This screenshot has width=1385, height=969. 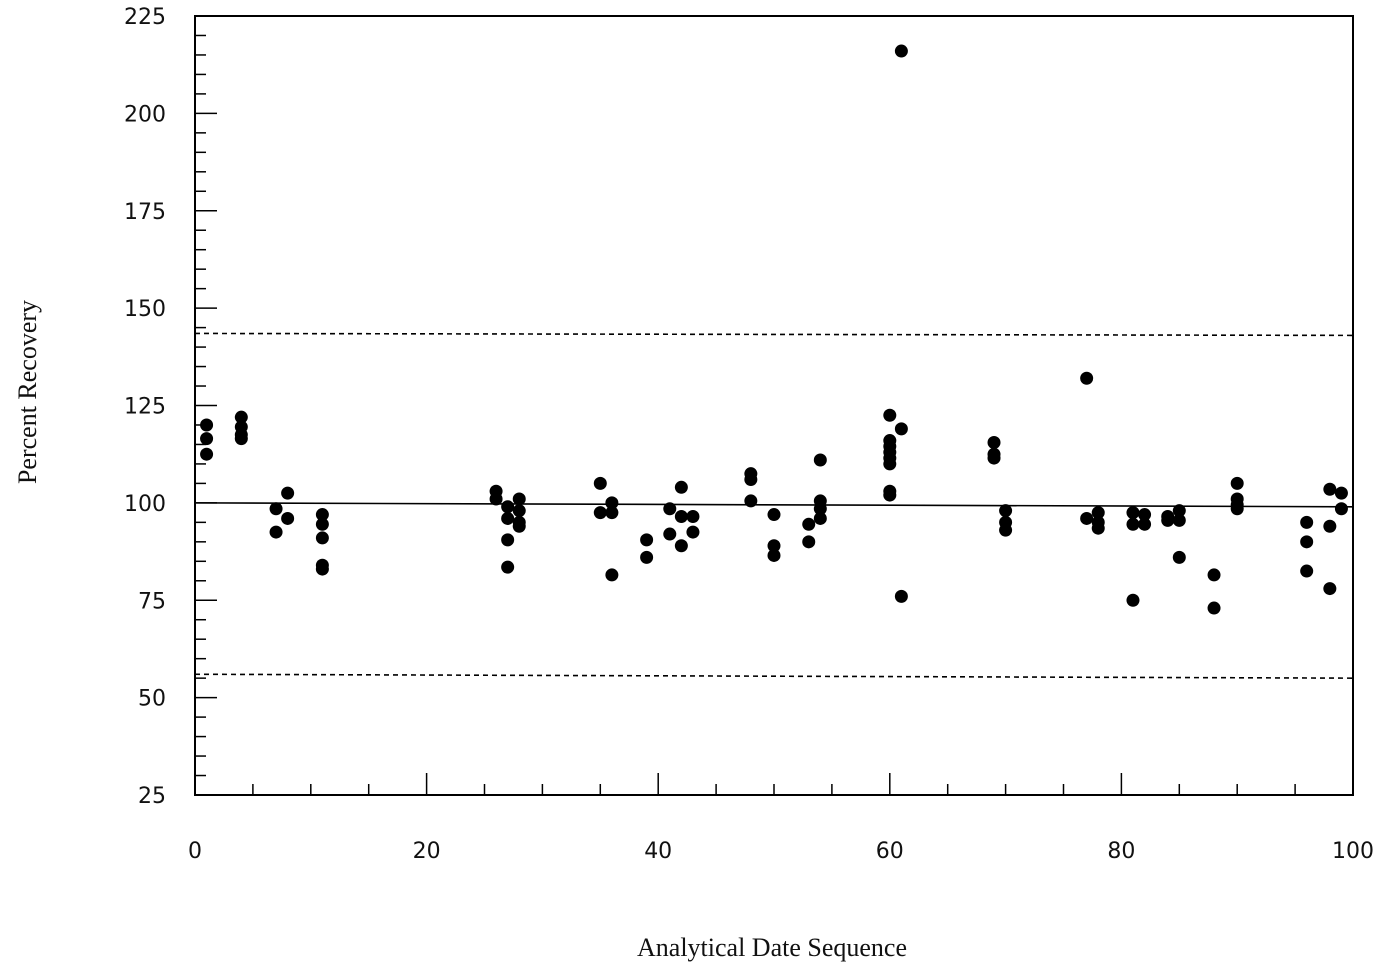 What do you see at coordinates (145, 407) in the screenshot?
I see `y-tick-label: 125` at bounding box center [145, 407].